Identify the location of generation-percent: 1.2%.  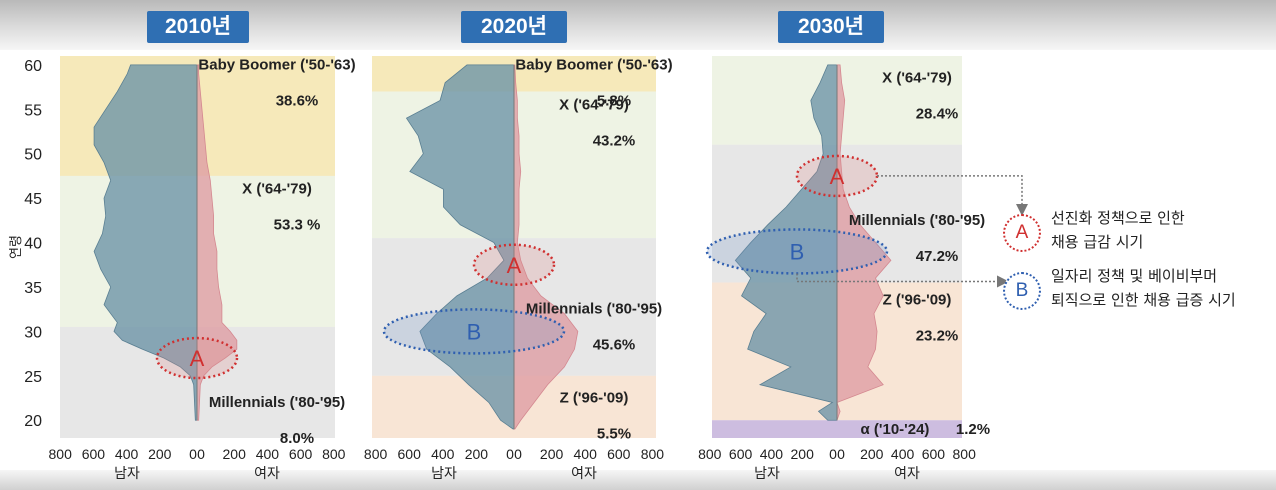
(973, 429).